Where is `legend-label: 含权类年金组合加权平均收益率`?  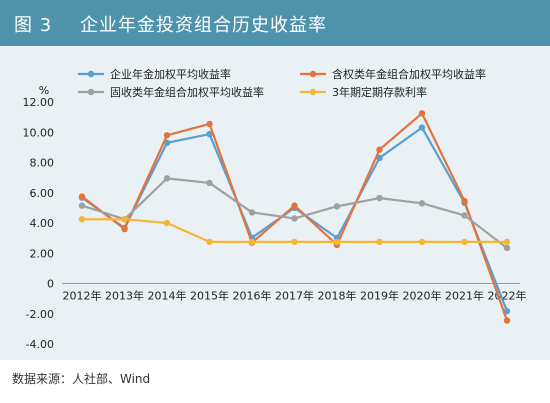 legend-label: 含权类年金组合加权平均收益率 is located at coordinates (409, 74).